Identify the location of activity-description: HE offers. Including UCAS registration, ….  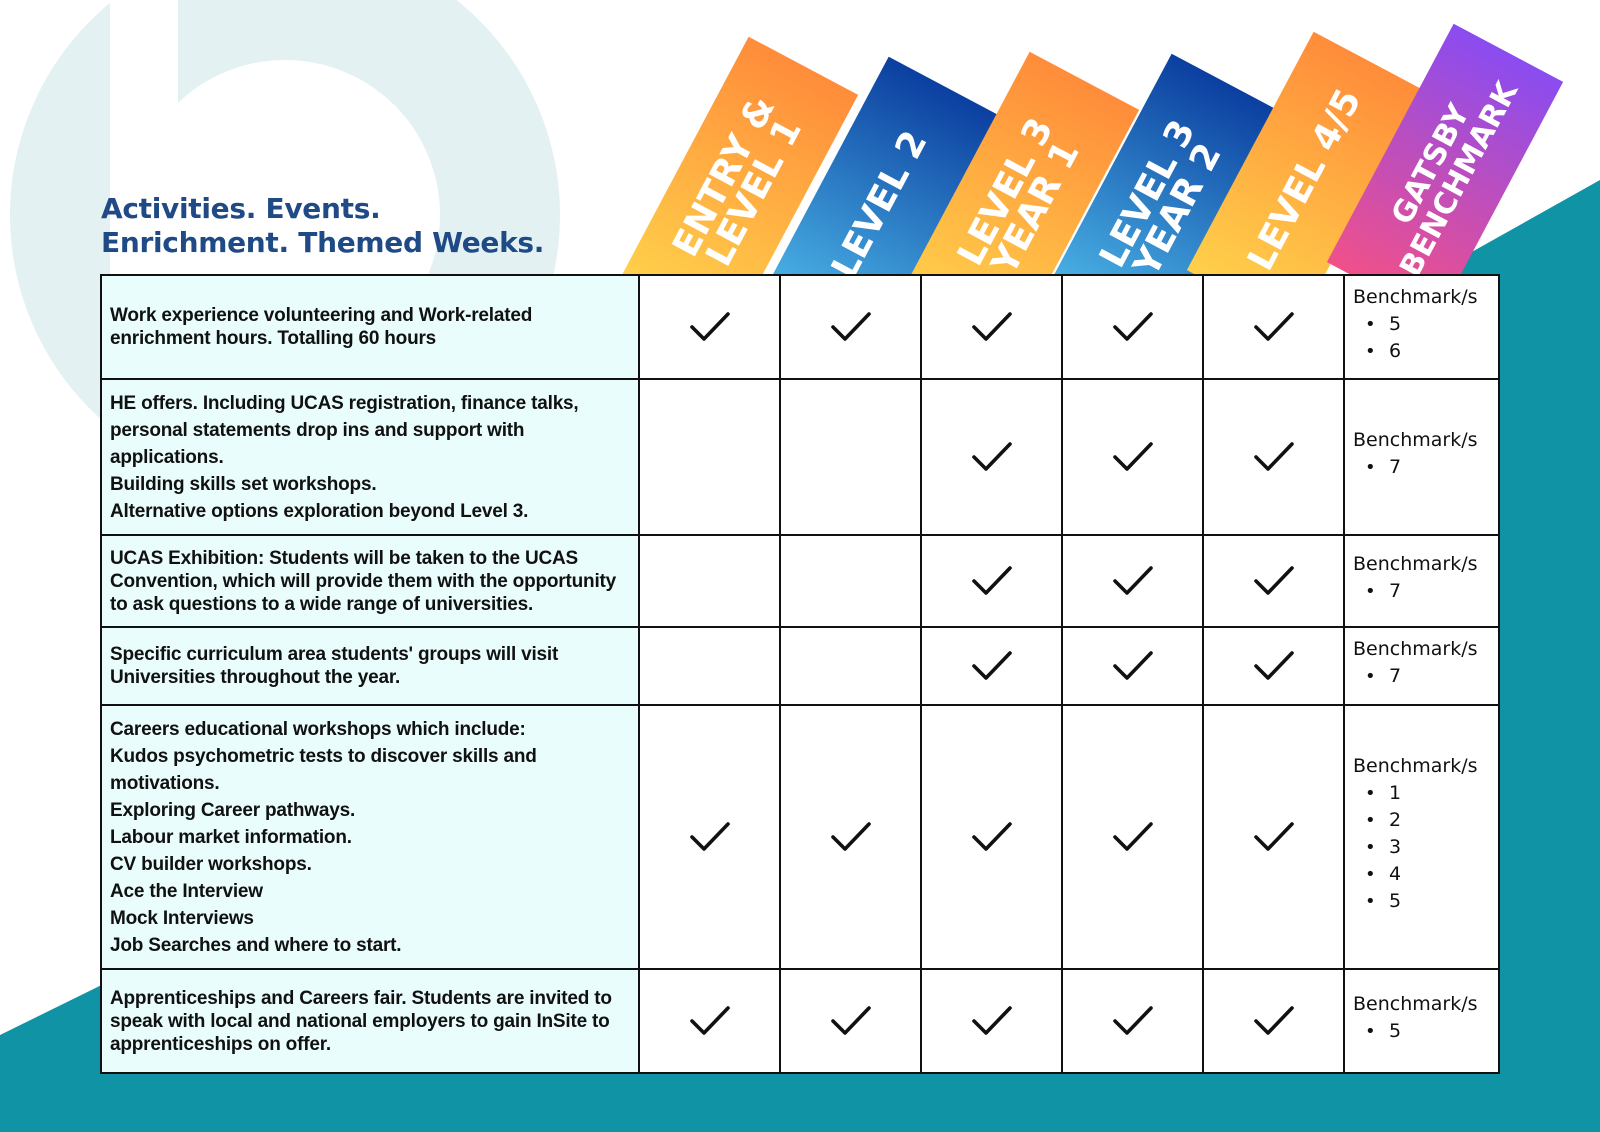
(370, 457).